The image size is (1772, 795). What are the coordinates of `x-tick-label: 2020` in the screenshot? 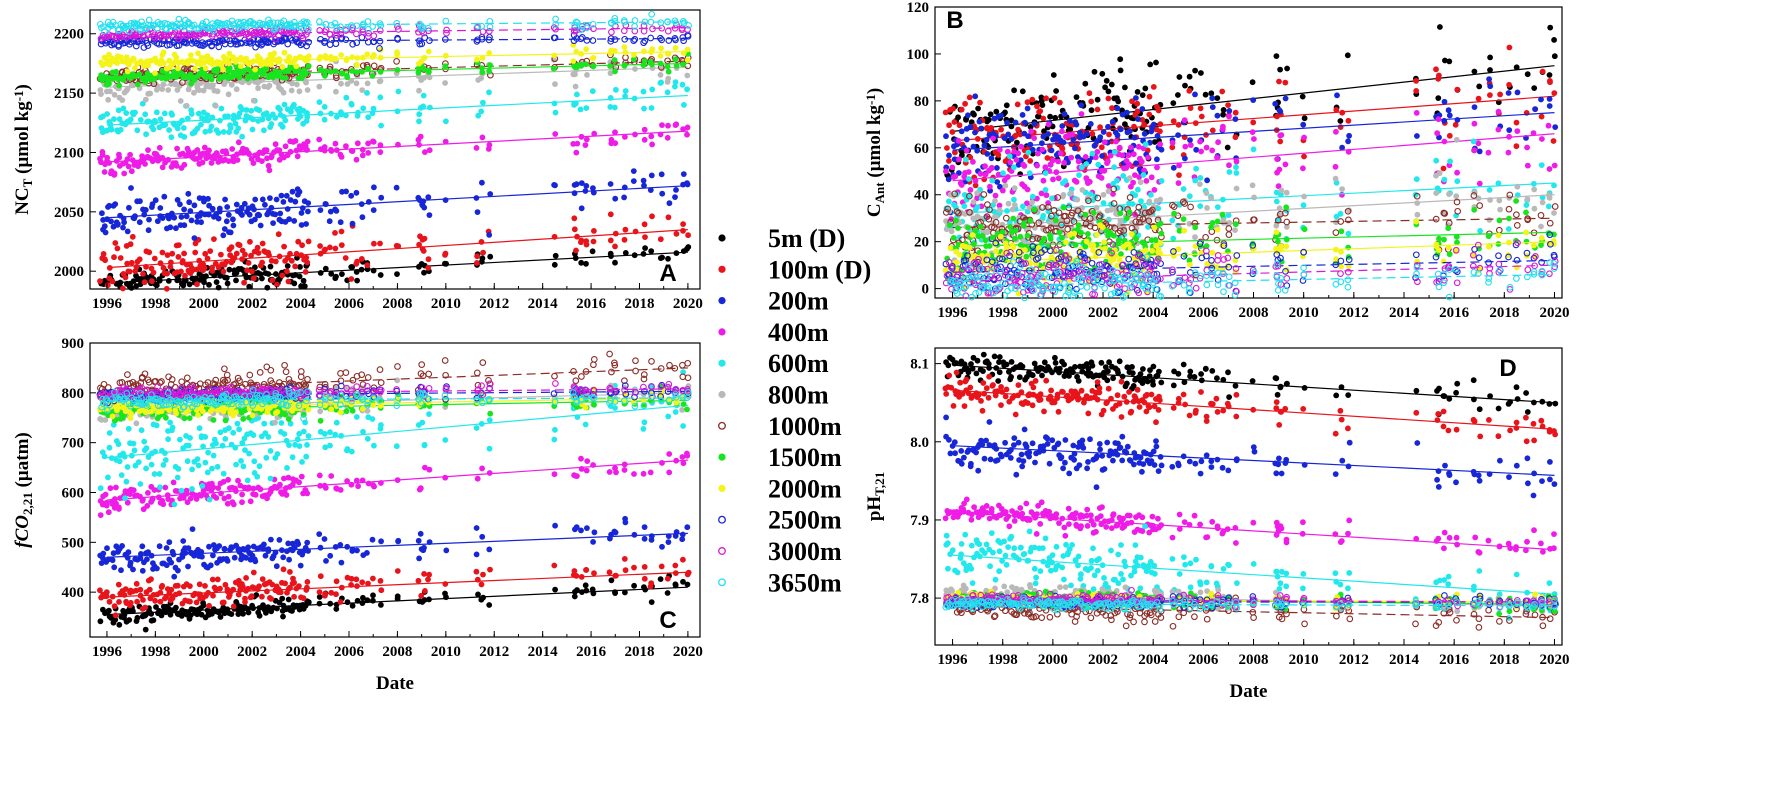 It's located at (688, 304).